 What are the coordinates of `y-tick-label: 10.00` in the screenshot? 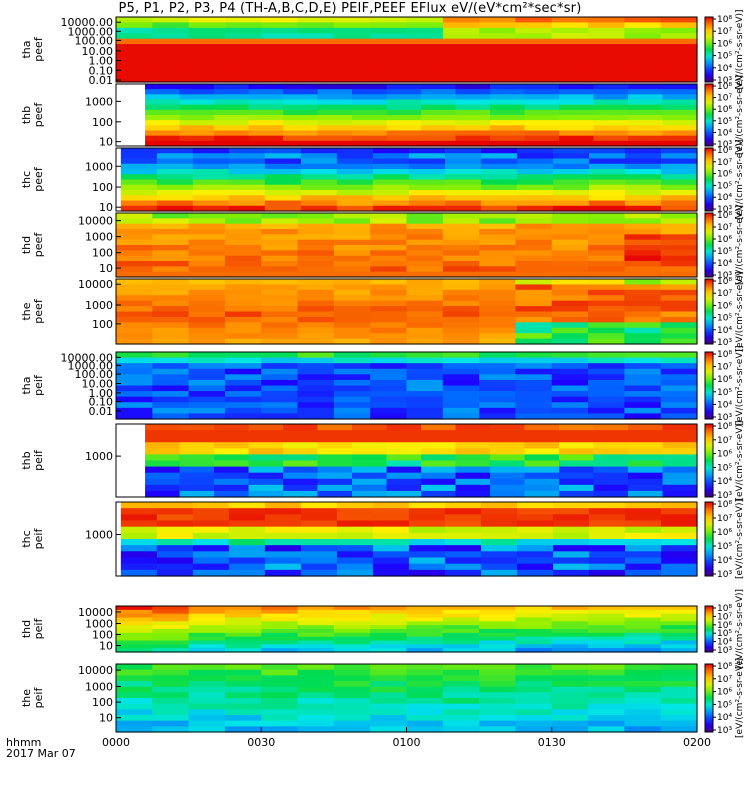 It's located at (98, 383).